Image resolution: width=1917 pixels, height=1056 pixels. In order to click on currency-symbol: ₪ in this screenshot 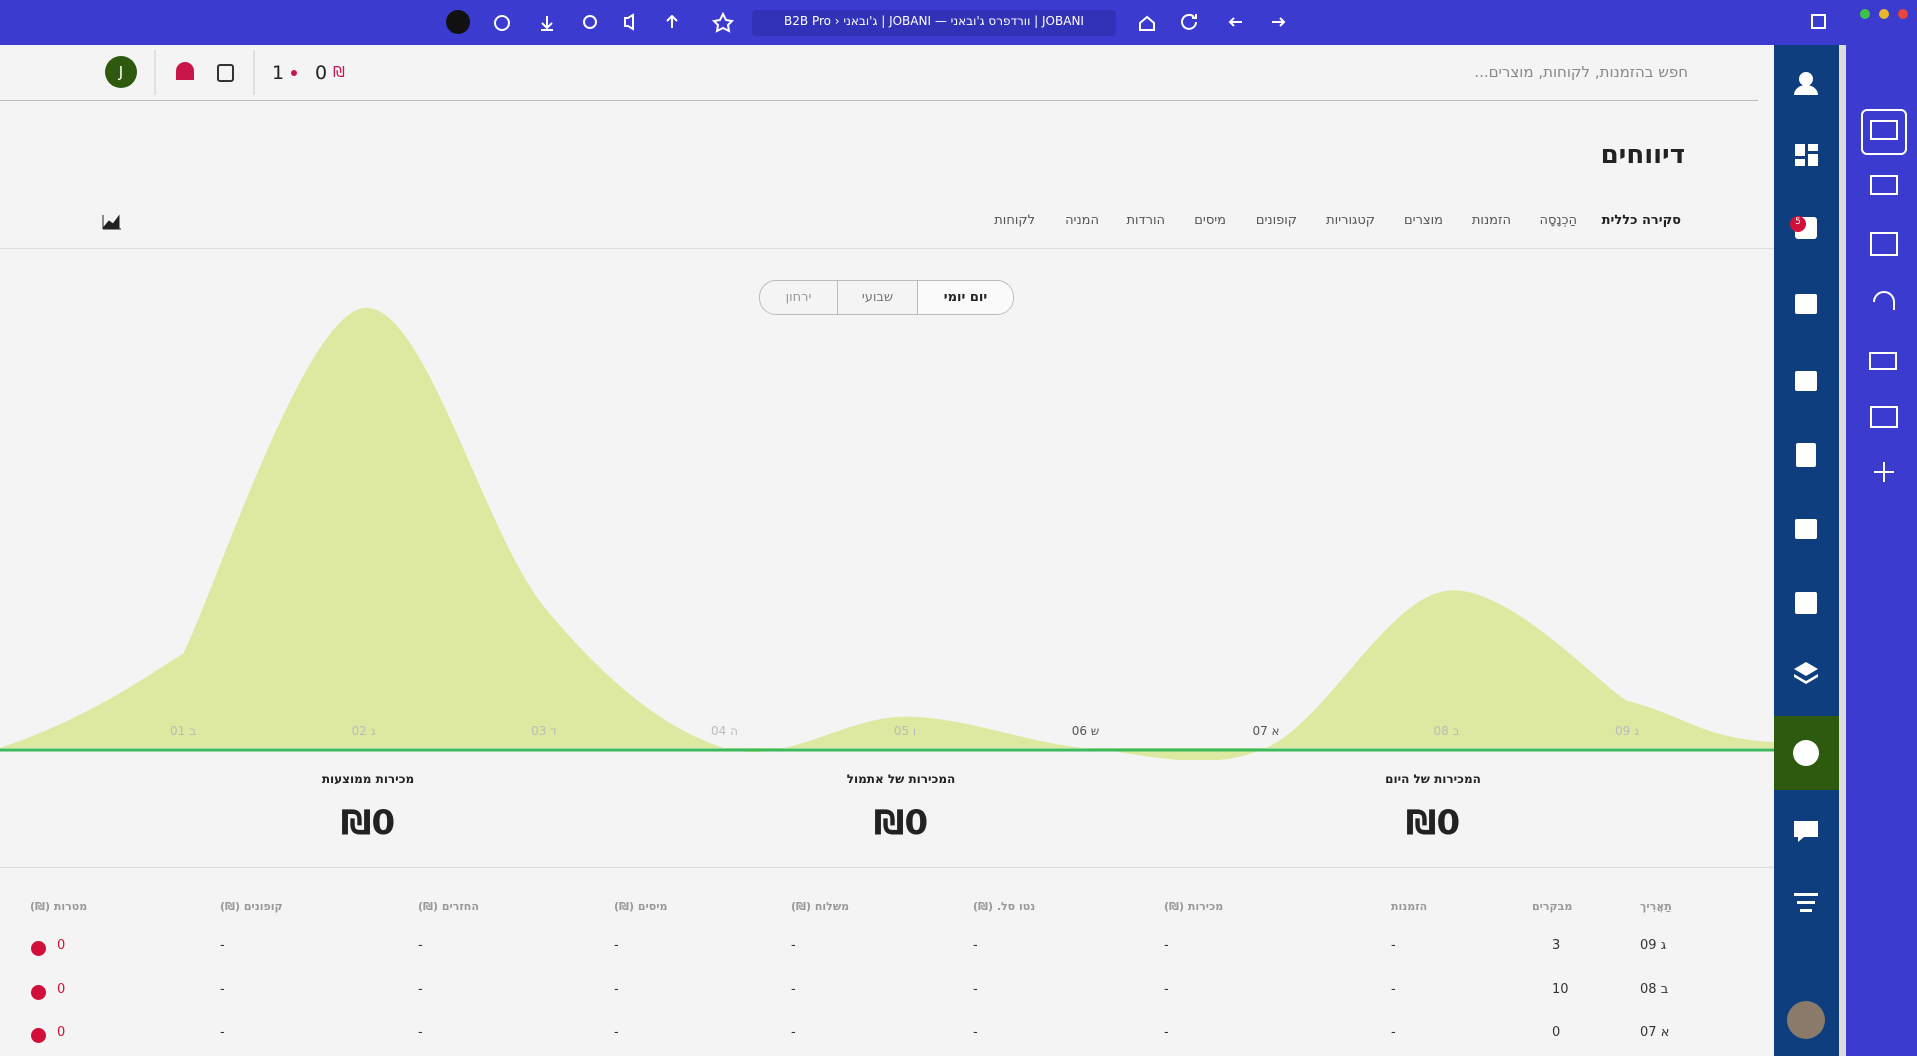, I will do `click(339, 72)`.